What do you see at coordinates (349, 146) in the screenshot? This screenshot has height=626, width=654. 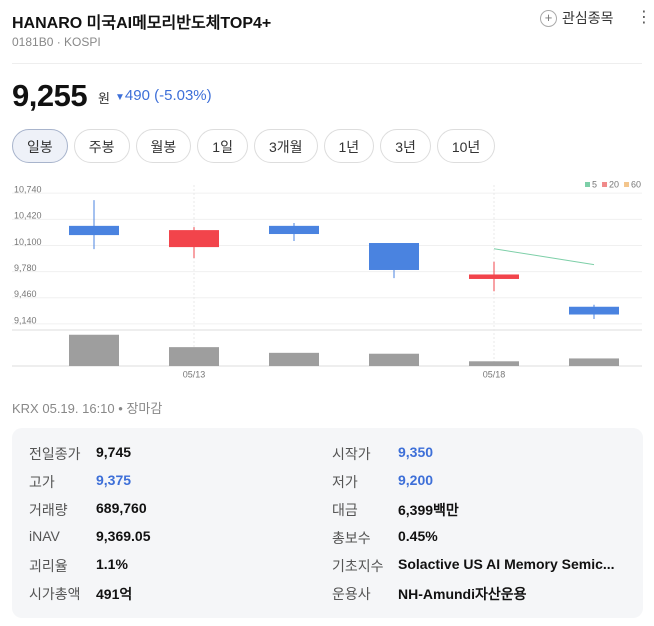 I see `period-tab: 1년` at bounding box center [349, 146].